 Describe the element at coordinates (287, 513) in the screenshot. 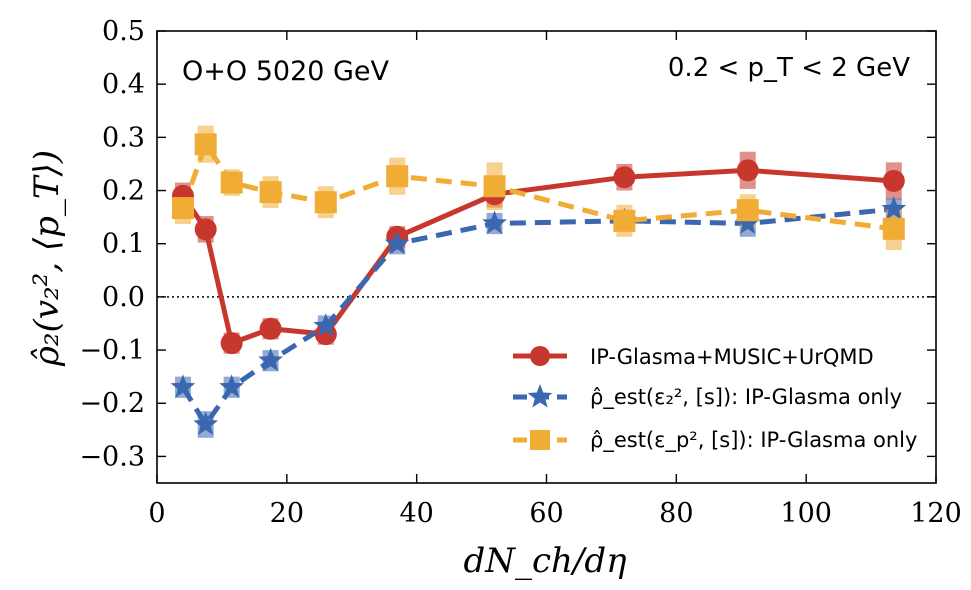

I see `x-tick-label: 20` at that location.